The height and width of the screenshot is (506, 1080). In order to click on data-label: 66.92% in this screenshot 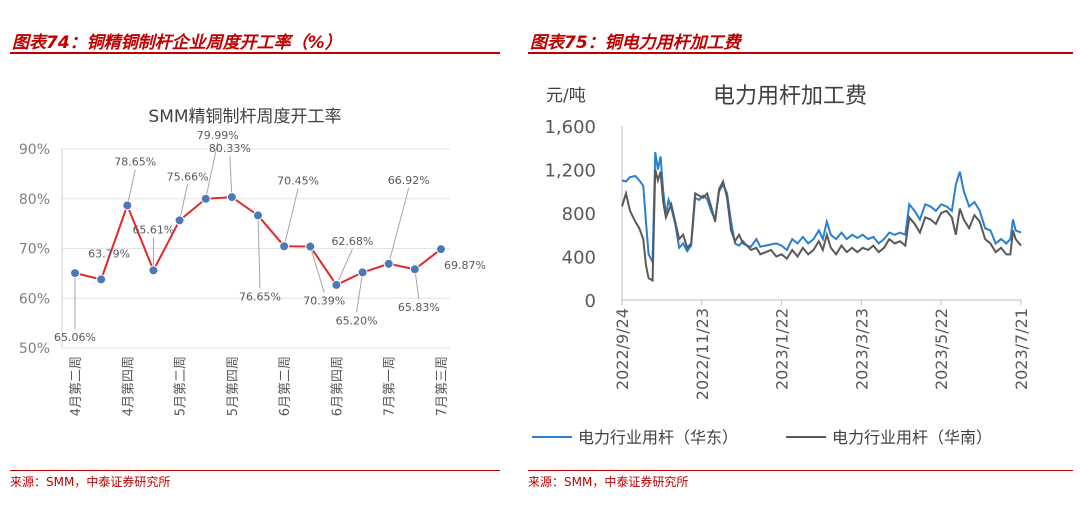, I will do `click(409, 180)`.